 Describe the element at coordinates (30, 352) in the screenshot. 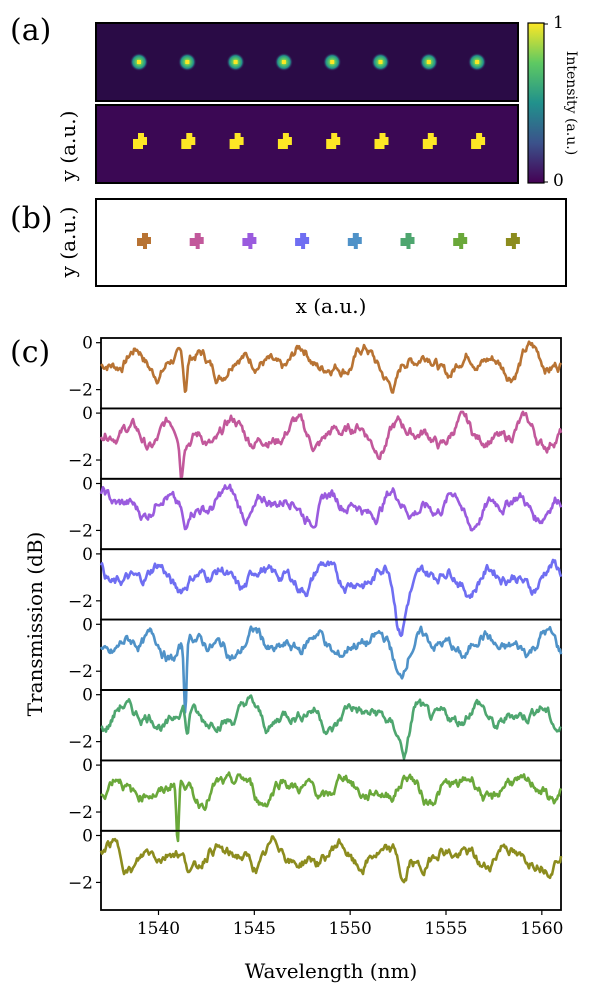

I see `panel-label-c: (c)` at that location.